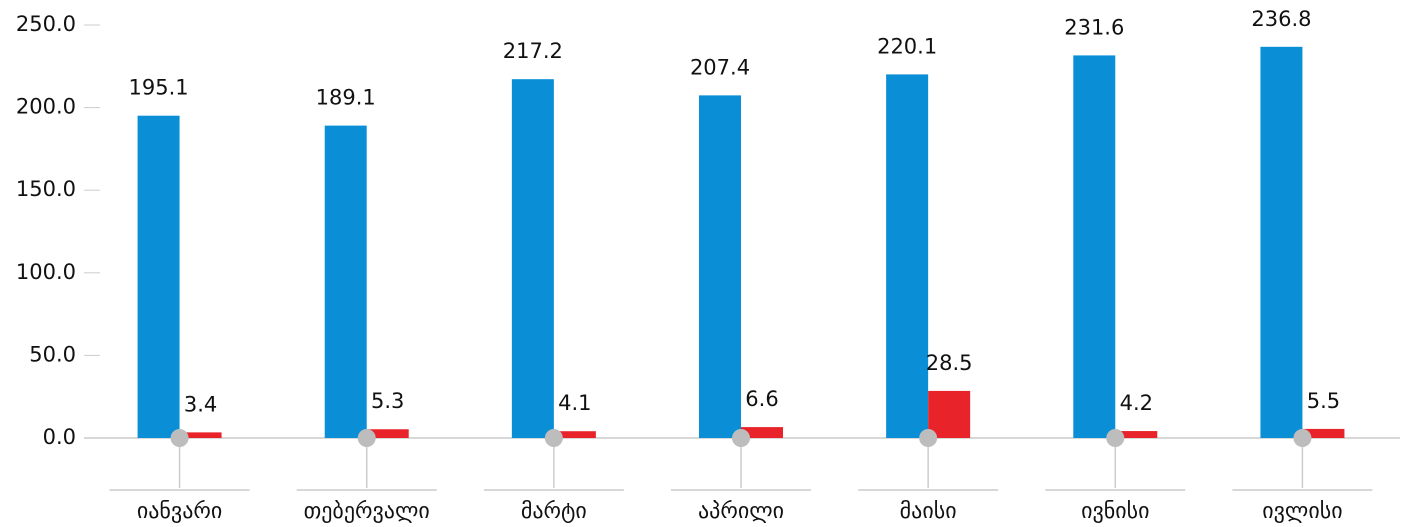 The height and width of the screenshot is (527, 1412). Describe the element at coordinates (720, 67) in the screenshot. I see `data-label: 207.4` at that location.